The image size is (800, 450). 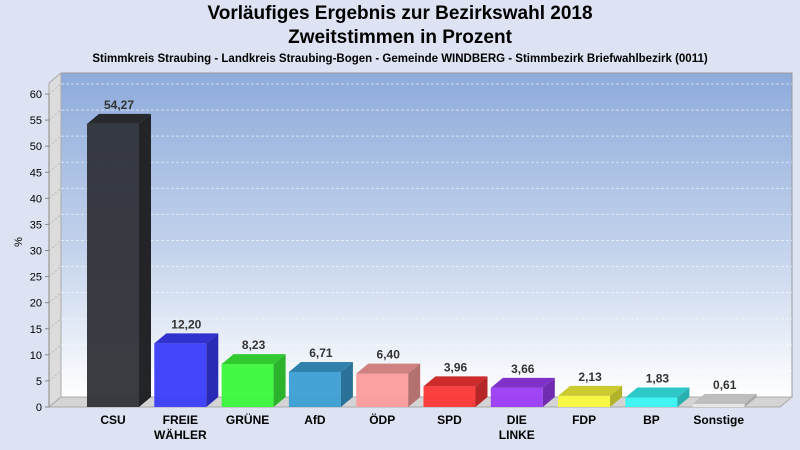 I want to click on category-label: AfD, so click(x=315, y=420).